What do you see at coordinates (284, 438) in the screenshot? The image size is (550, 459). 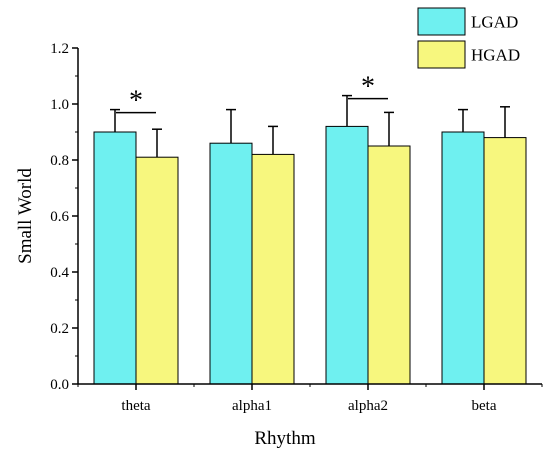 I see `x-axis-title: Rhythm` at bounding box center [284, 438].